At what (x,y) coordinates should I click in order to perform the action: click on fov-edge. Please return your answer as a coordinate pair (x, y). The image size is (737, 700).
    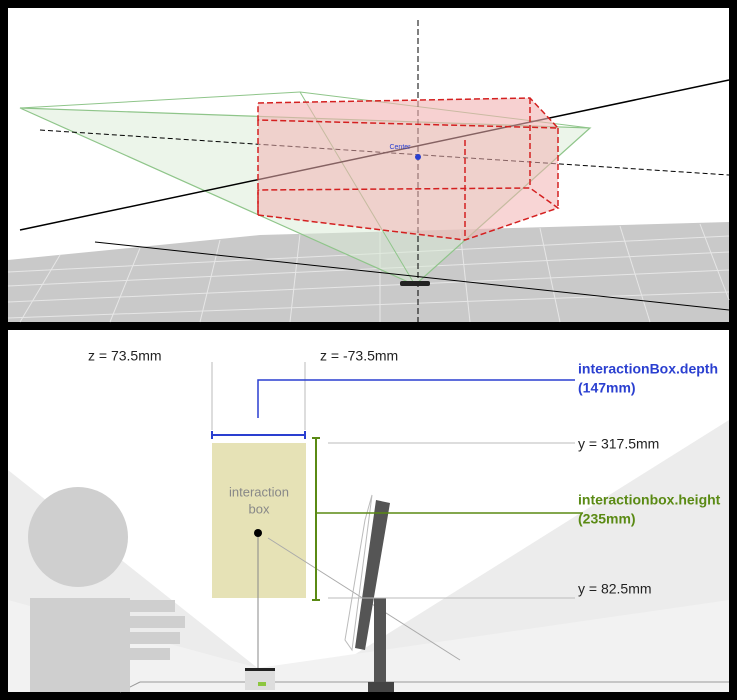
    Looking at the image, I should click on (160, 100).